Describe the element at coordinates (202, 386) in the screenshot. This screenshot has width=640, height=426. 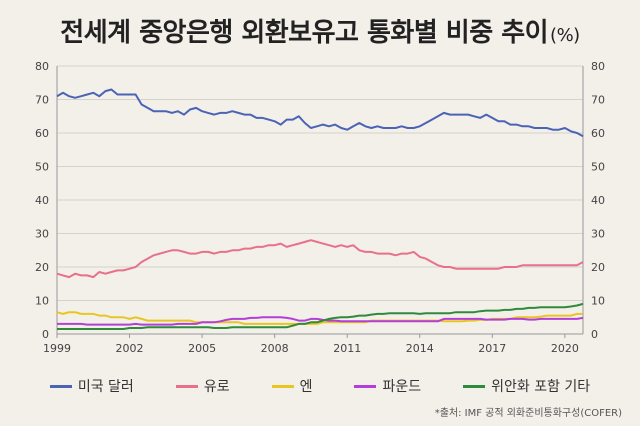
I see `legend-item: 유로` at that location.